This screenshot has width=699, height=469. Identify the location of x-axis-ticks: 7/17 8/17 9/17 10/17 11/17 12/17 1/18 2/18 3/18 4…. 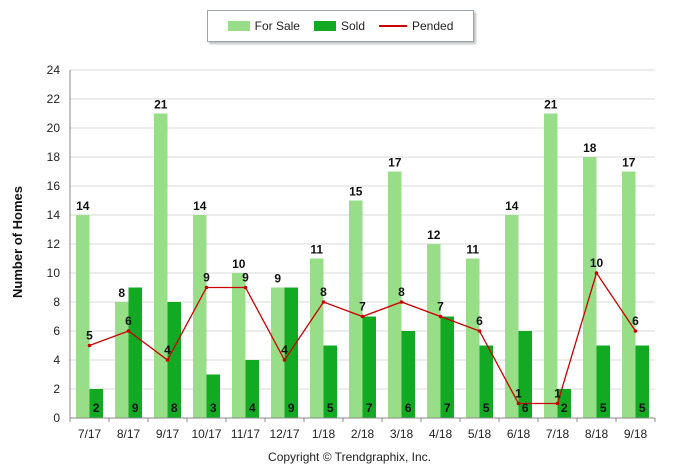
(362, 429).